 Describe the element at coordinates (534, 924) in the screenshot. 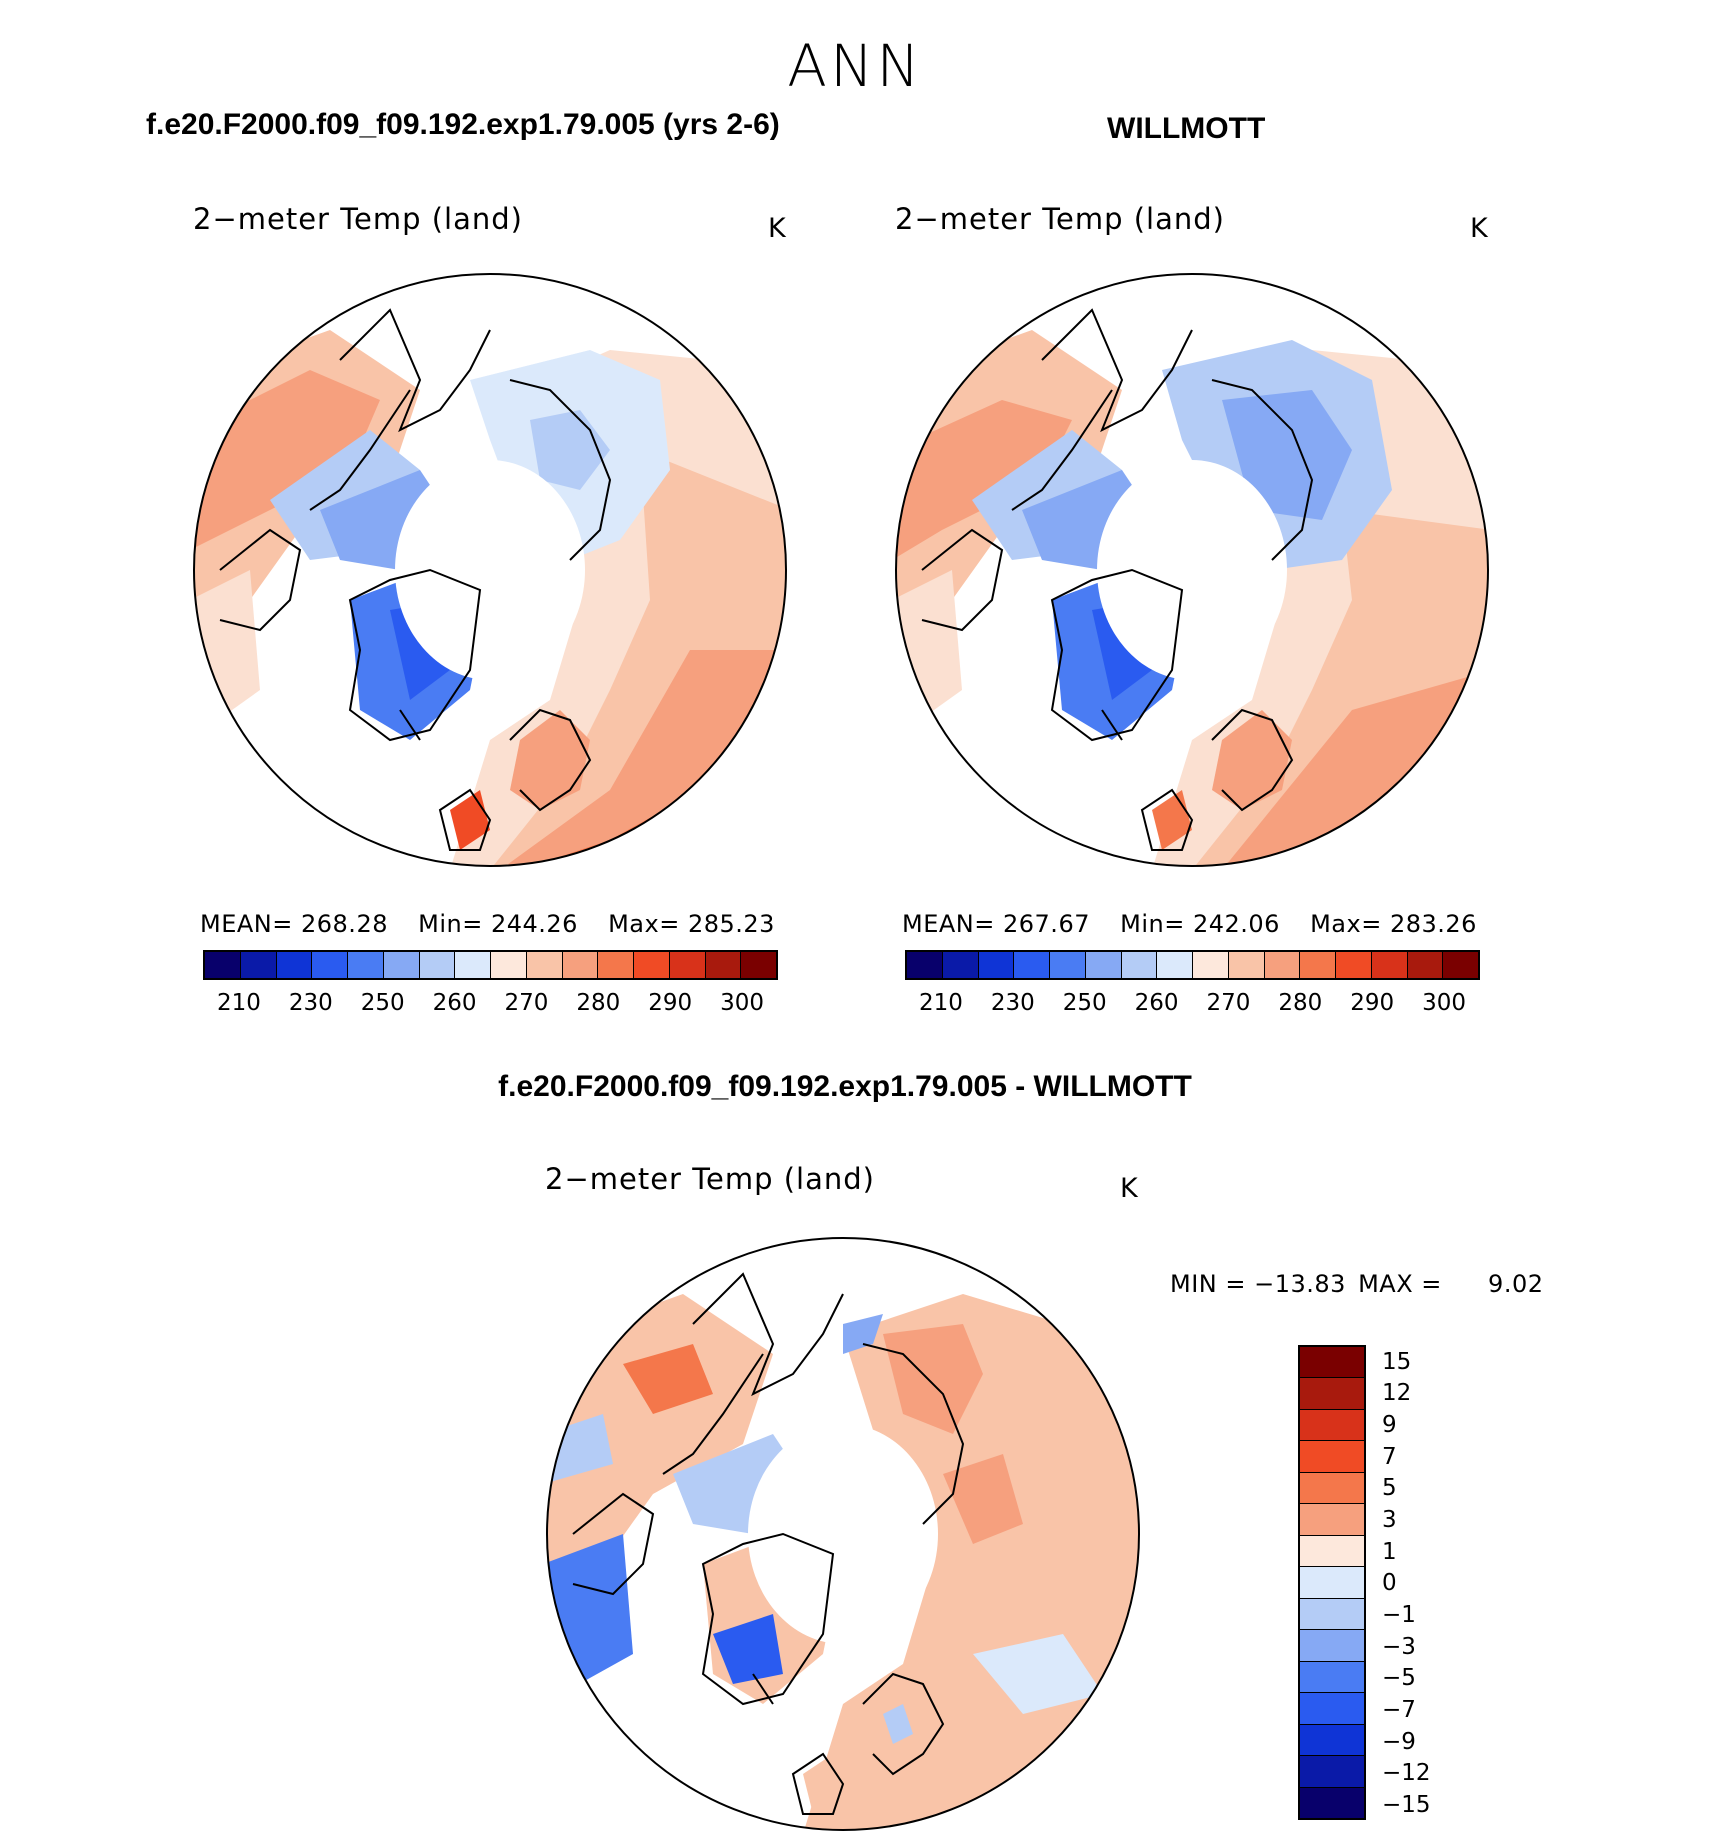

I see `min-value: 244.26` at that location.